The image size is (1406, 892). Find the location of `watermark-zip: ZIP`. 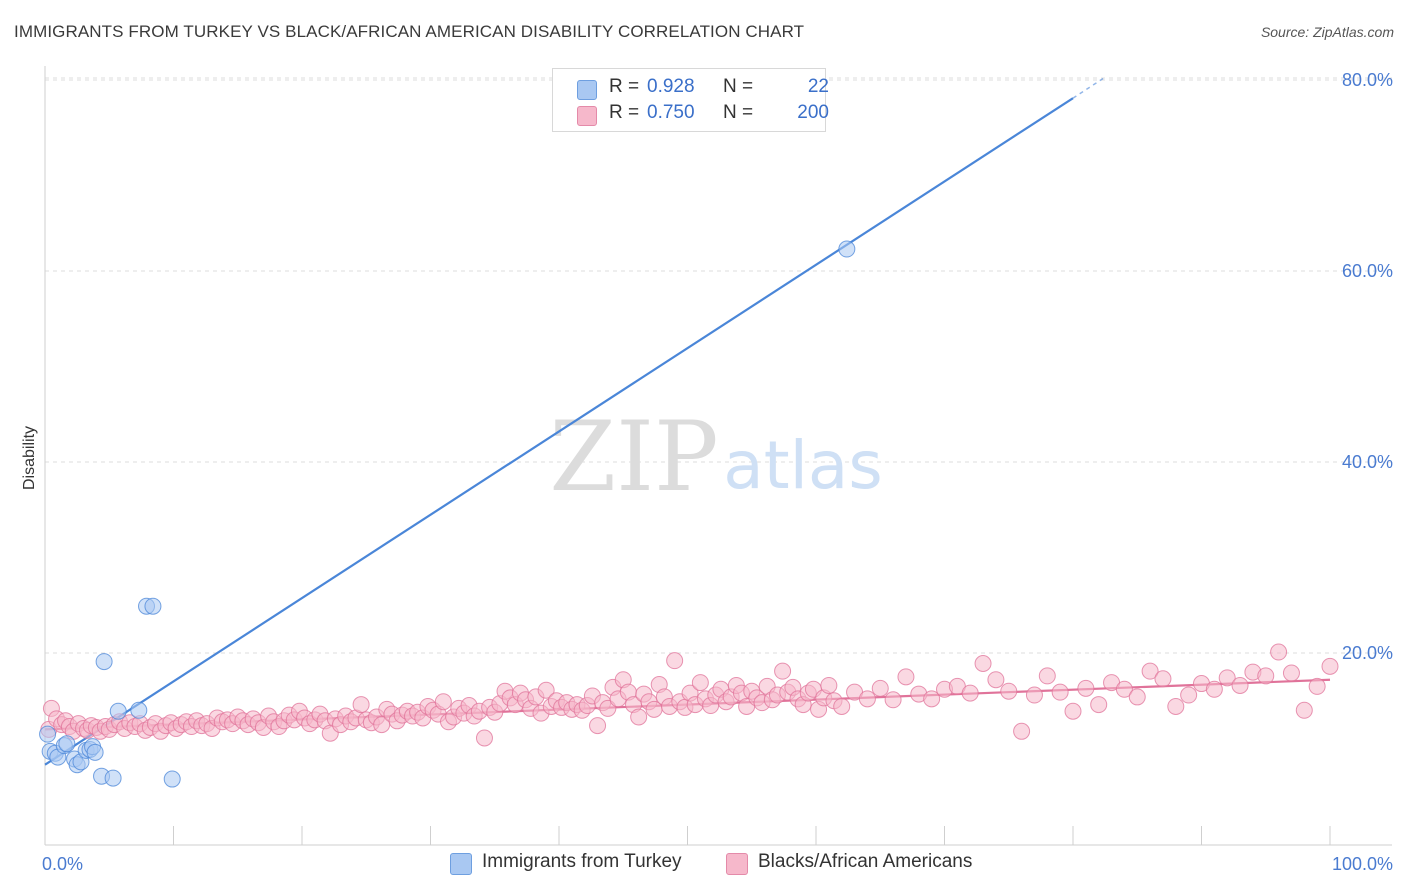

watermark-zip: ZIP is located at coordinates (633, 457).